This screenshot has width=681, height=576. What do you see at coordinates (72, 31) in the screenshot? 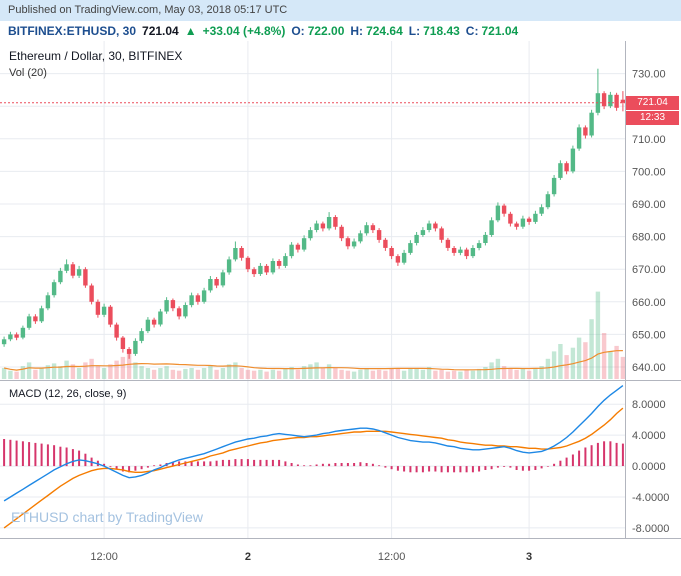
I see `symbol-name: BITFINEX:ETHUSD, 30` at bounding box center [72, 31].